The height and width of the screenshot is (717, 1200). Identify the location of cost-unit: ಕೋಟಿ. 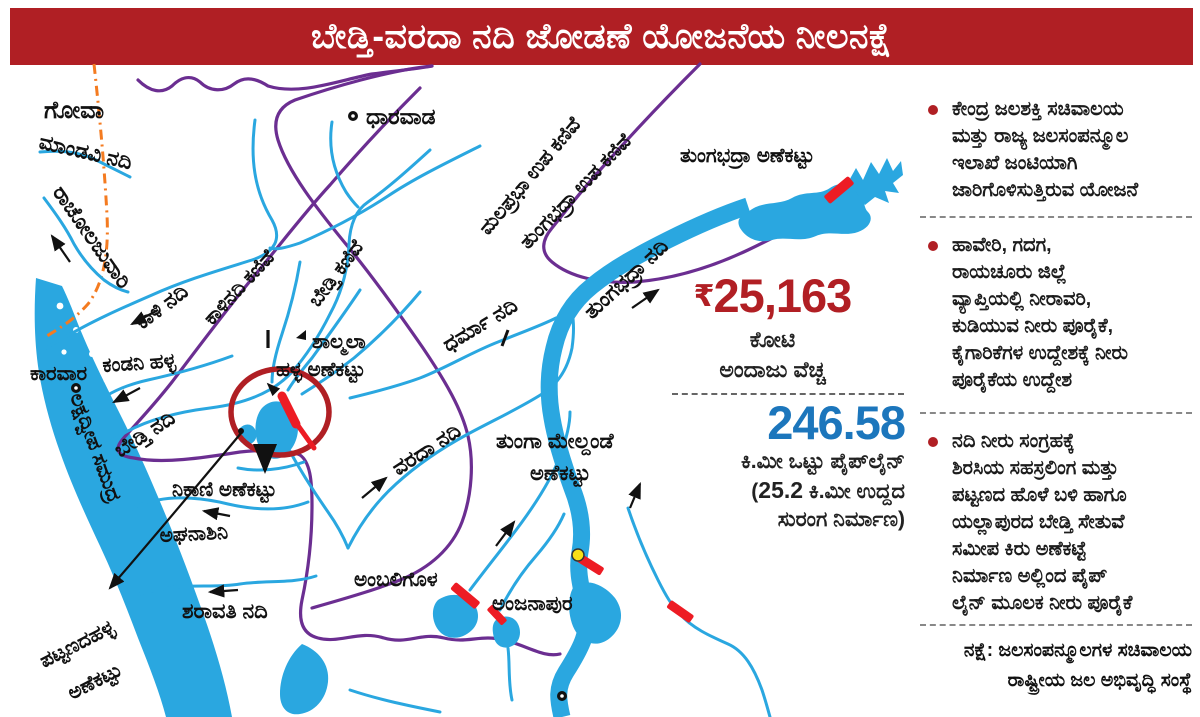
(772, 339).